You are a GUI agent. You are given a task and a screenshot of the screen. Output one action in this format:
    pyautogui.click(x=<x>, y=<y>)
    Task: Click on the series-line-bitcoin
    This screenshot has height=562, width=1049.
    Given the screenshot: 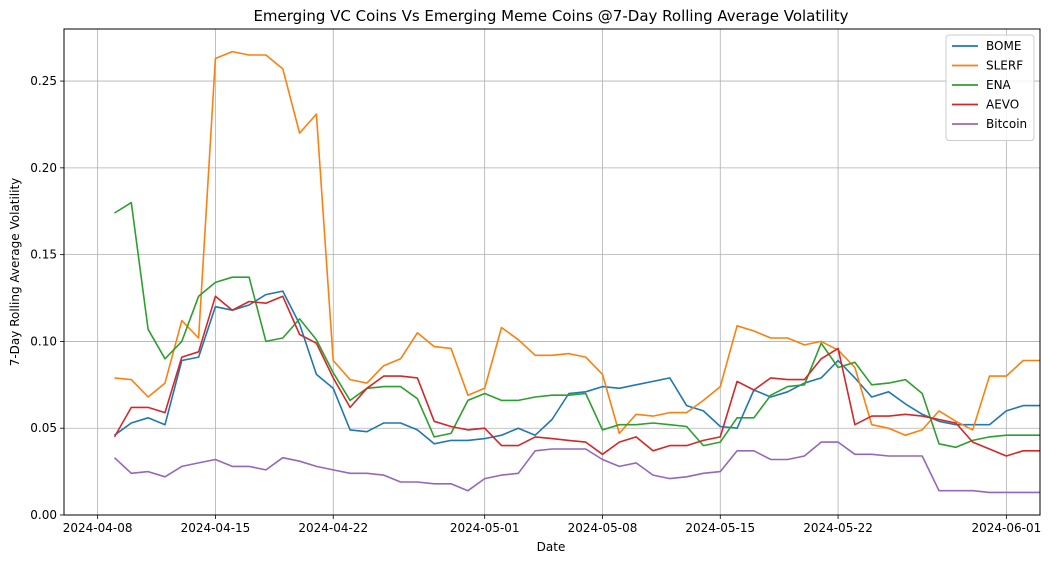 What is the action you would take?
    pyautogui.click(x=576, y=467)
    